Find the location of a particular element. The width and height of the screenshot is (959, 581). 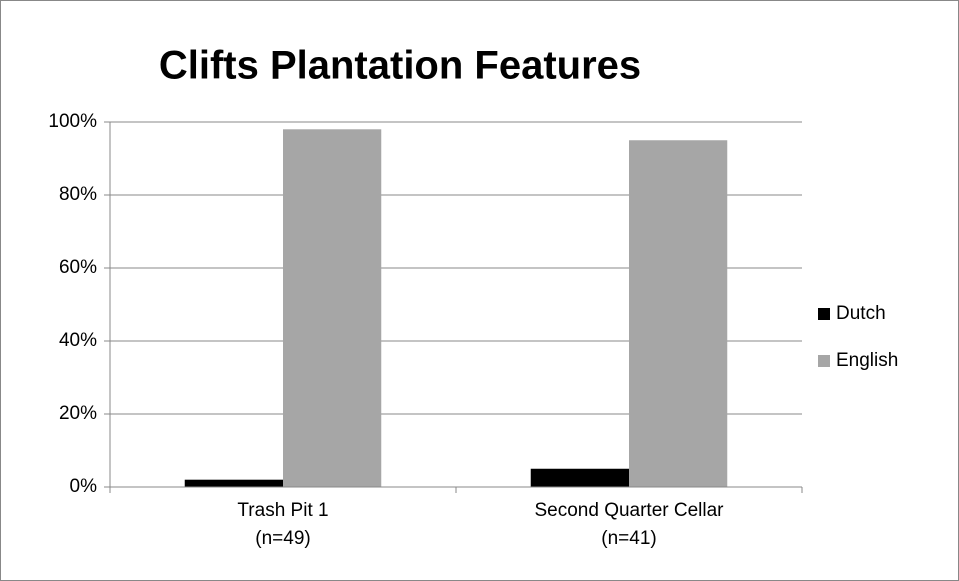

chart-title: Clifts Plantation Features is located at coordinates (400, 66).